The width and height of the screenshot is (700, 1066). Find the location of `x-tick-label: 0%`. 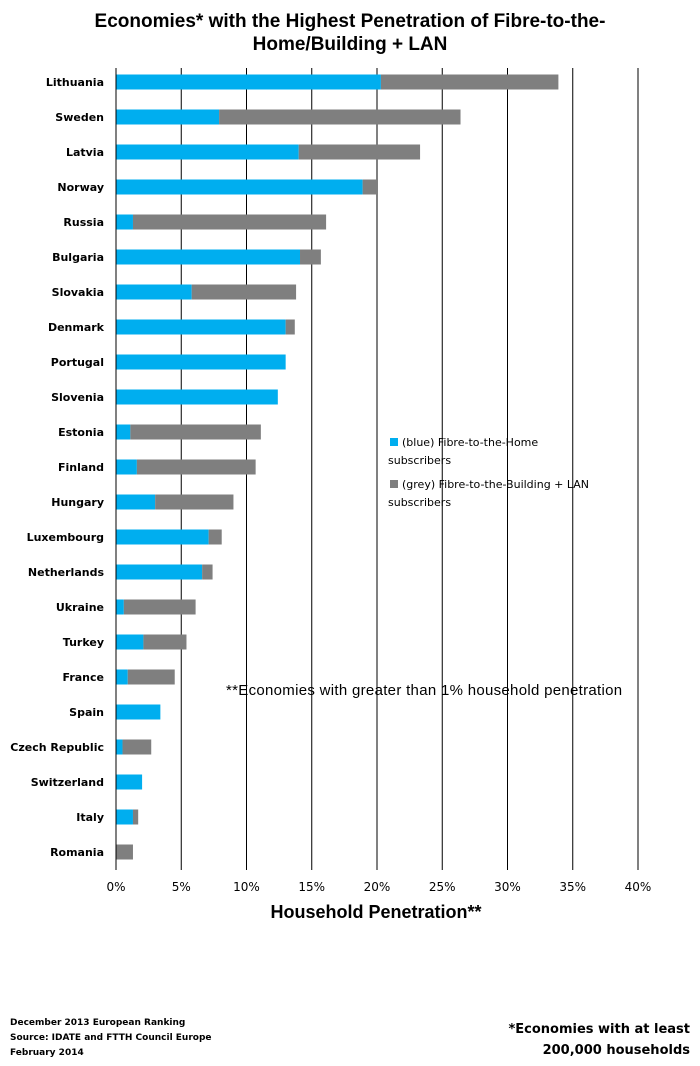

x-tick-label: 0% is located at coordinates (115, 887).